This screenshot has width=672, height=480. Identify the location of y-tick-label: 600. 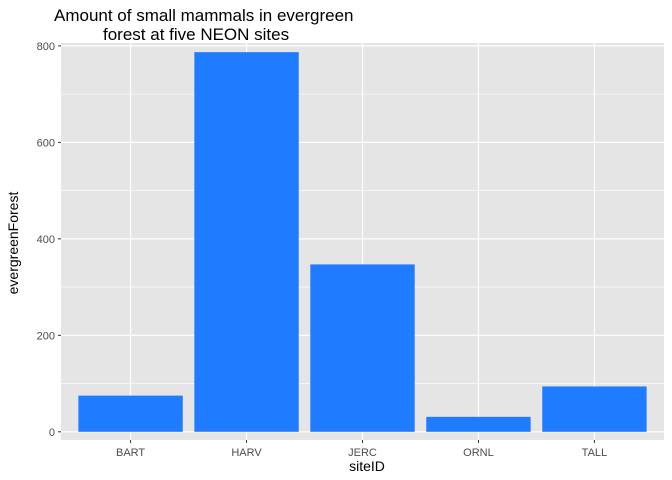
(46, 143).